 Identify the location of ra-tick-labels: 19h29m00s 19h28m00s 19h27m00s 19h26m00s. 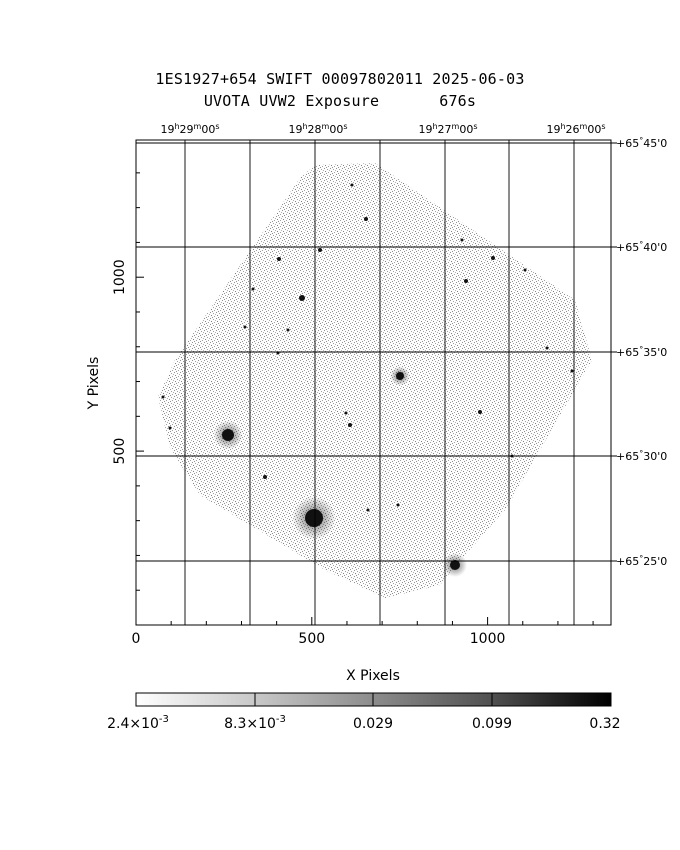
(382, 129).